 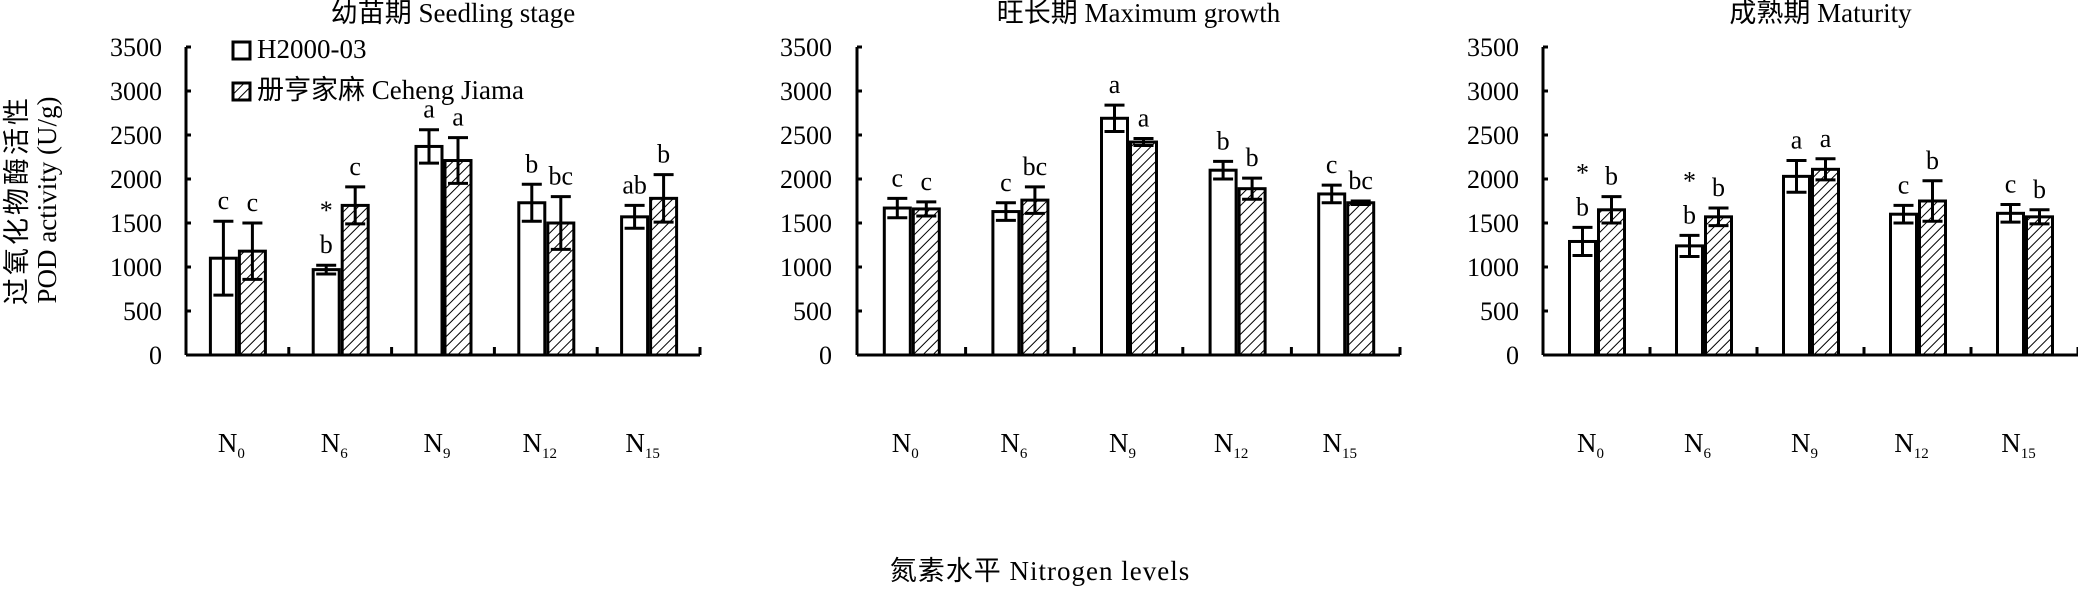 I want to click on x-tick-label: N0, so click(x=231, y=445).